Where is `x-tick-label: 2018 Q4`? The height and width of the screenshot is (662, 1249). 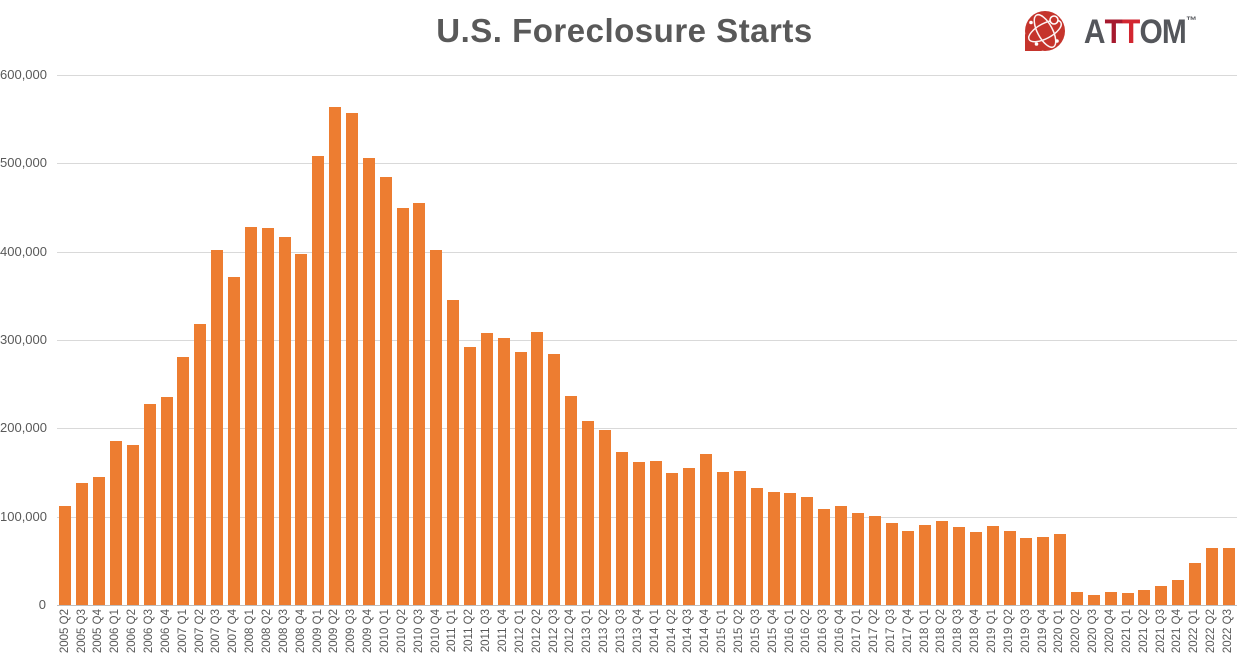
x-tick-label: 2018 Q4 is located at coordinates (975, 631).